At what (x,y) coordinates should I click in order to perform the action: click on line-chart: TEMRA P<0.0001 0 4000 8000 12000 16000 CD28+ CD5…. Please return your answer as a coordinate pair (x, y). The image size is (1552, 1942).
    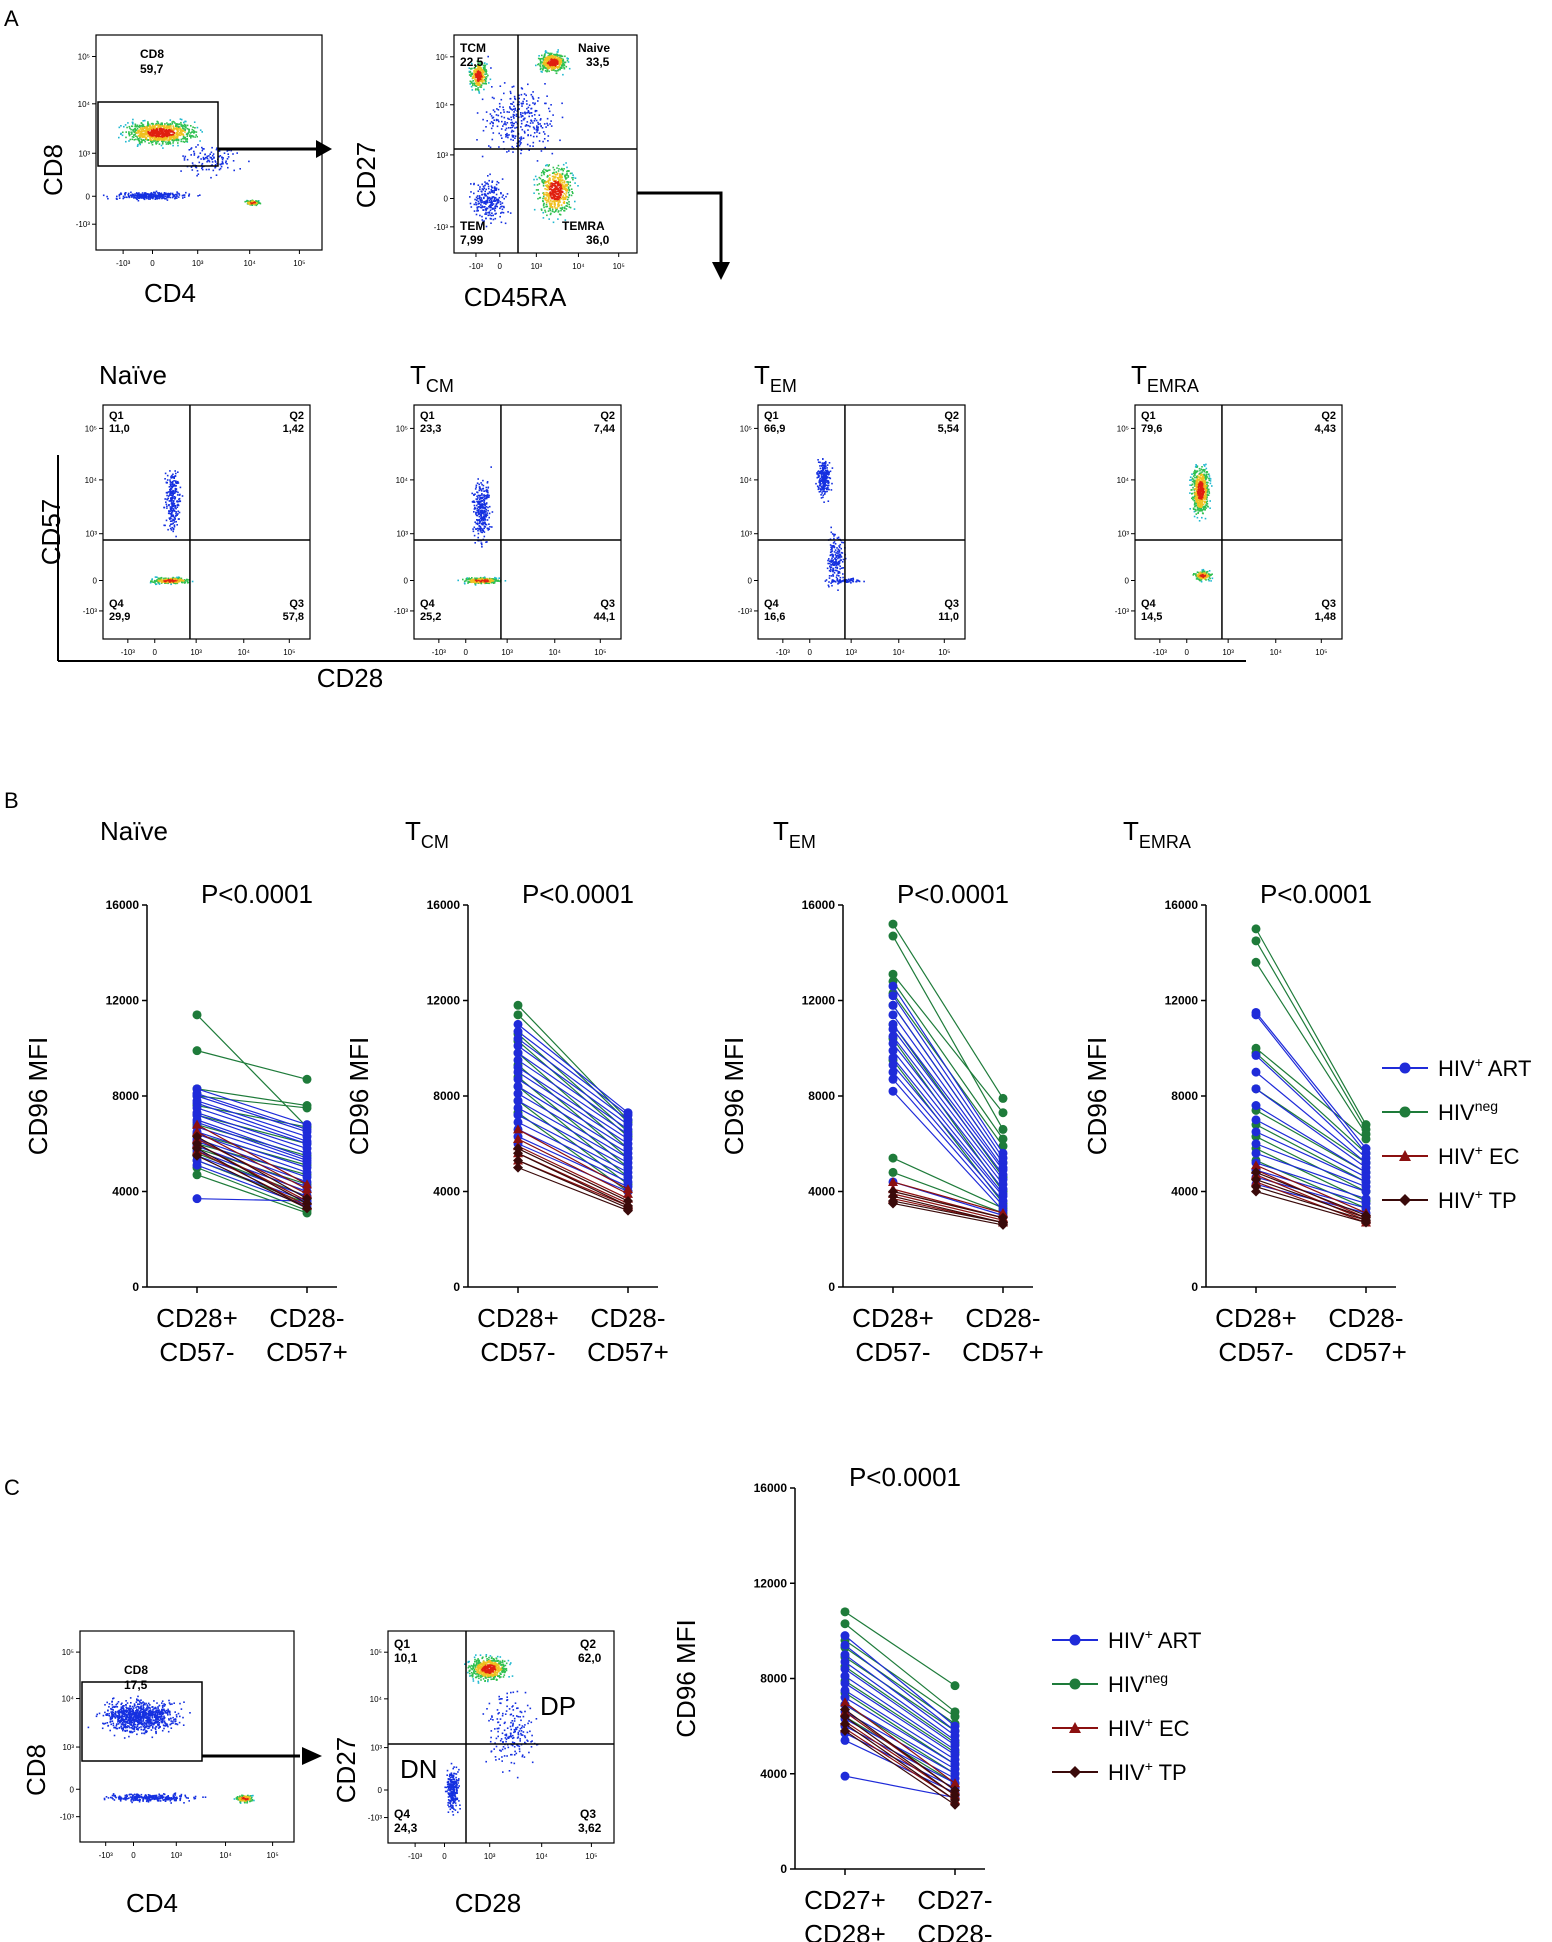
    Looking at the image, I should click on (1244, 1091).